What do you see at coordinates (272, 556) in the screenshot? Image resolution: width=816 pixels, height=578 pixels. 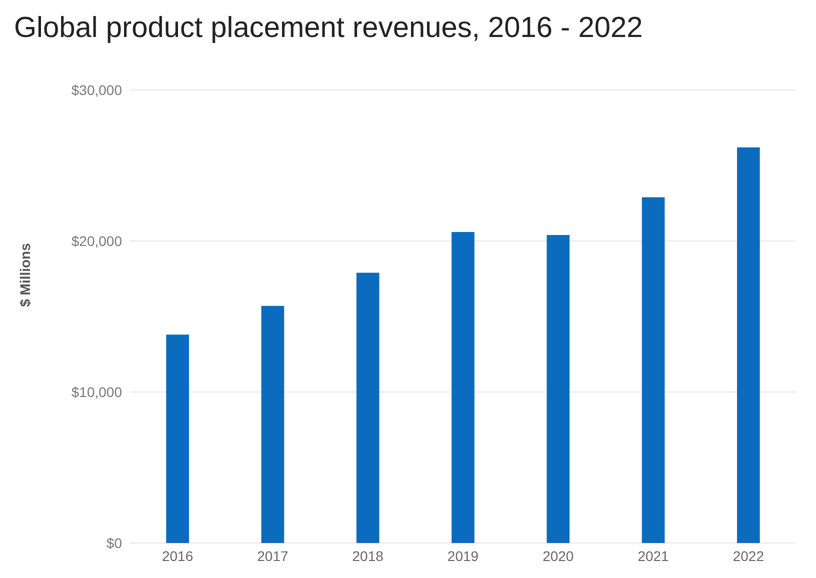 I see `x-tick-label: 2017` at bounding box center [272, 556].